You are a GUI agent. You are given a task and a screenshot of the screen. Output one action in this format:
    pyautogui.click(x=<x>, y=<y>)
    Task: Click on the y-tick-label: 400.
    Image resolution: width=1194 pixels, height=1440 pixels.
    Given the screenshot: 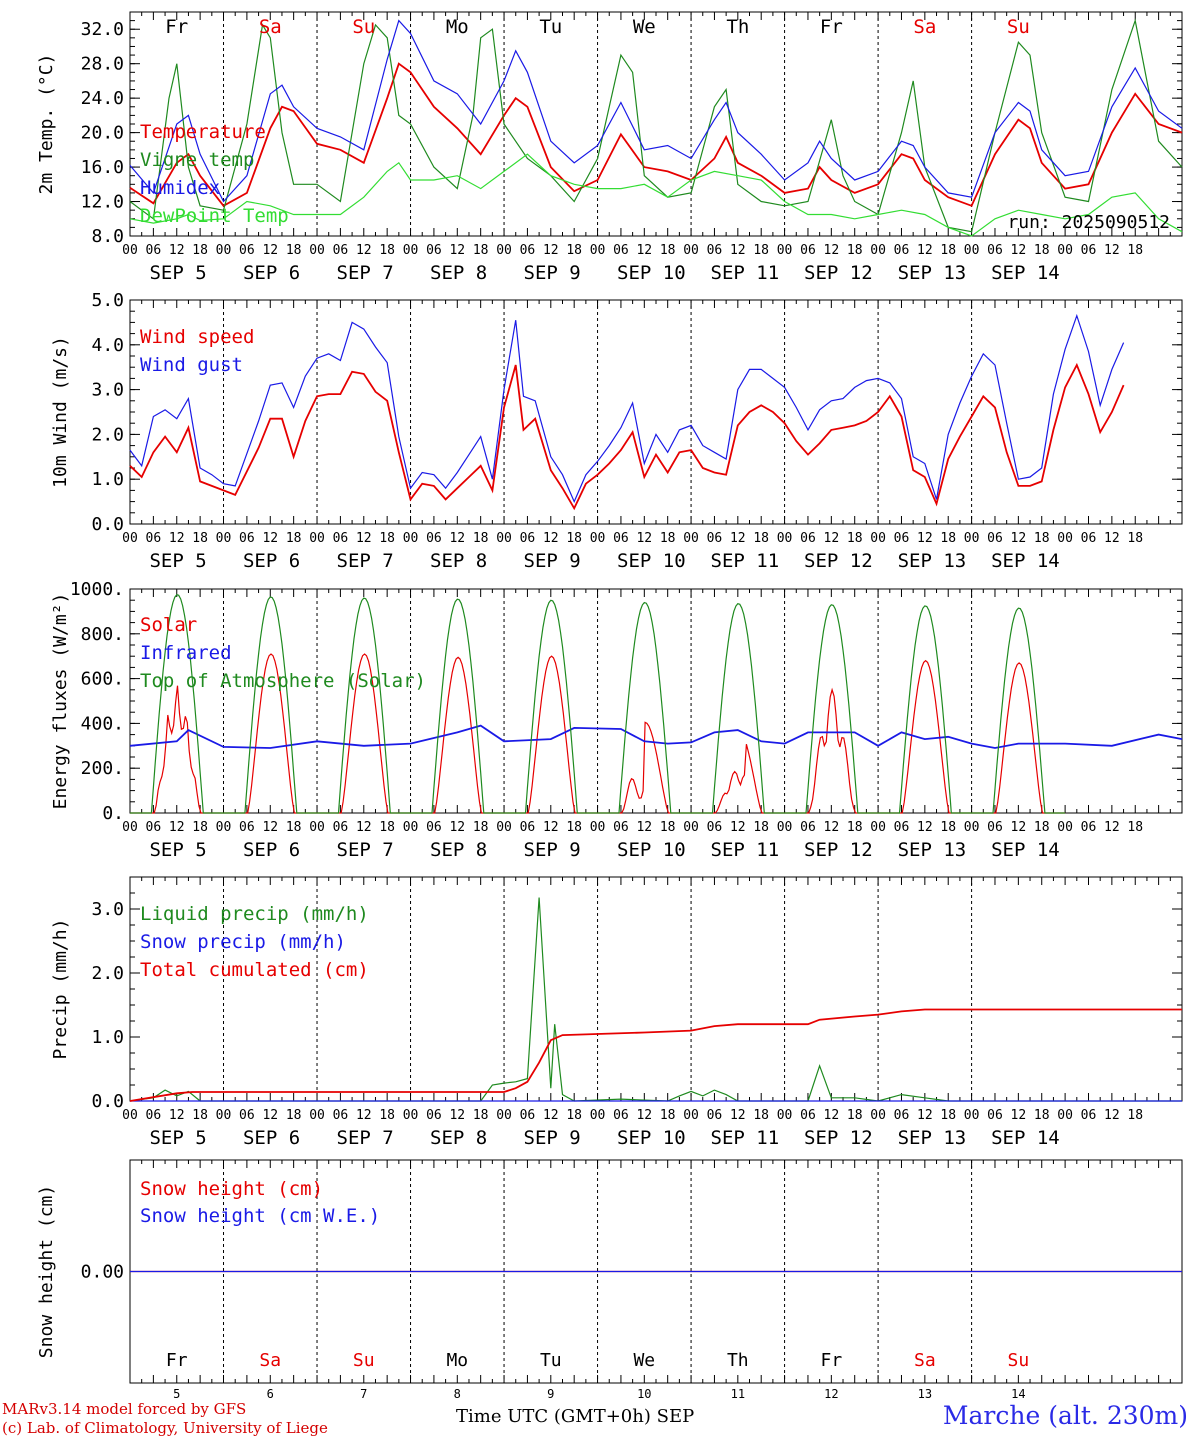 What is the action you would take?
    pyautogui.click(x=102, y=723)
    